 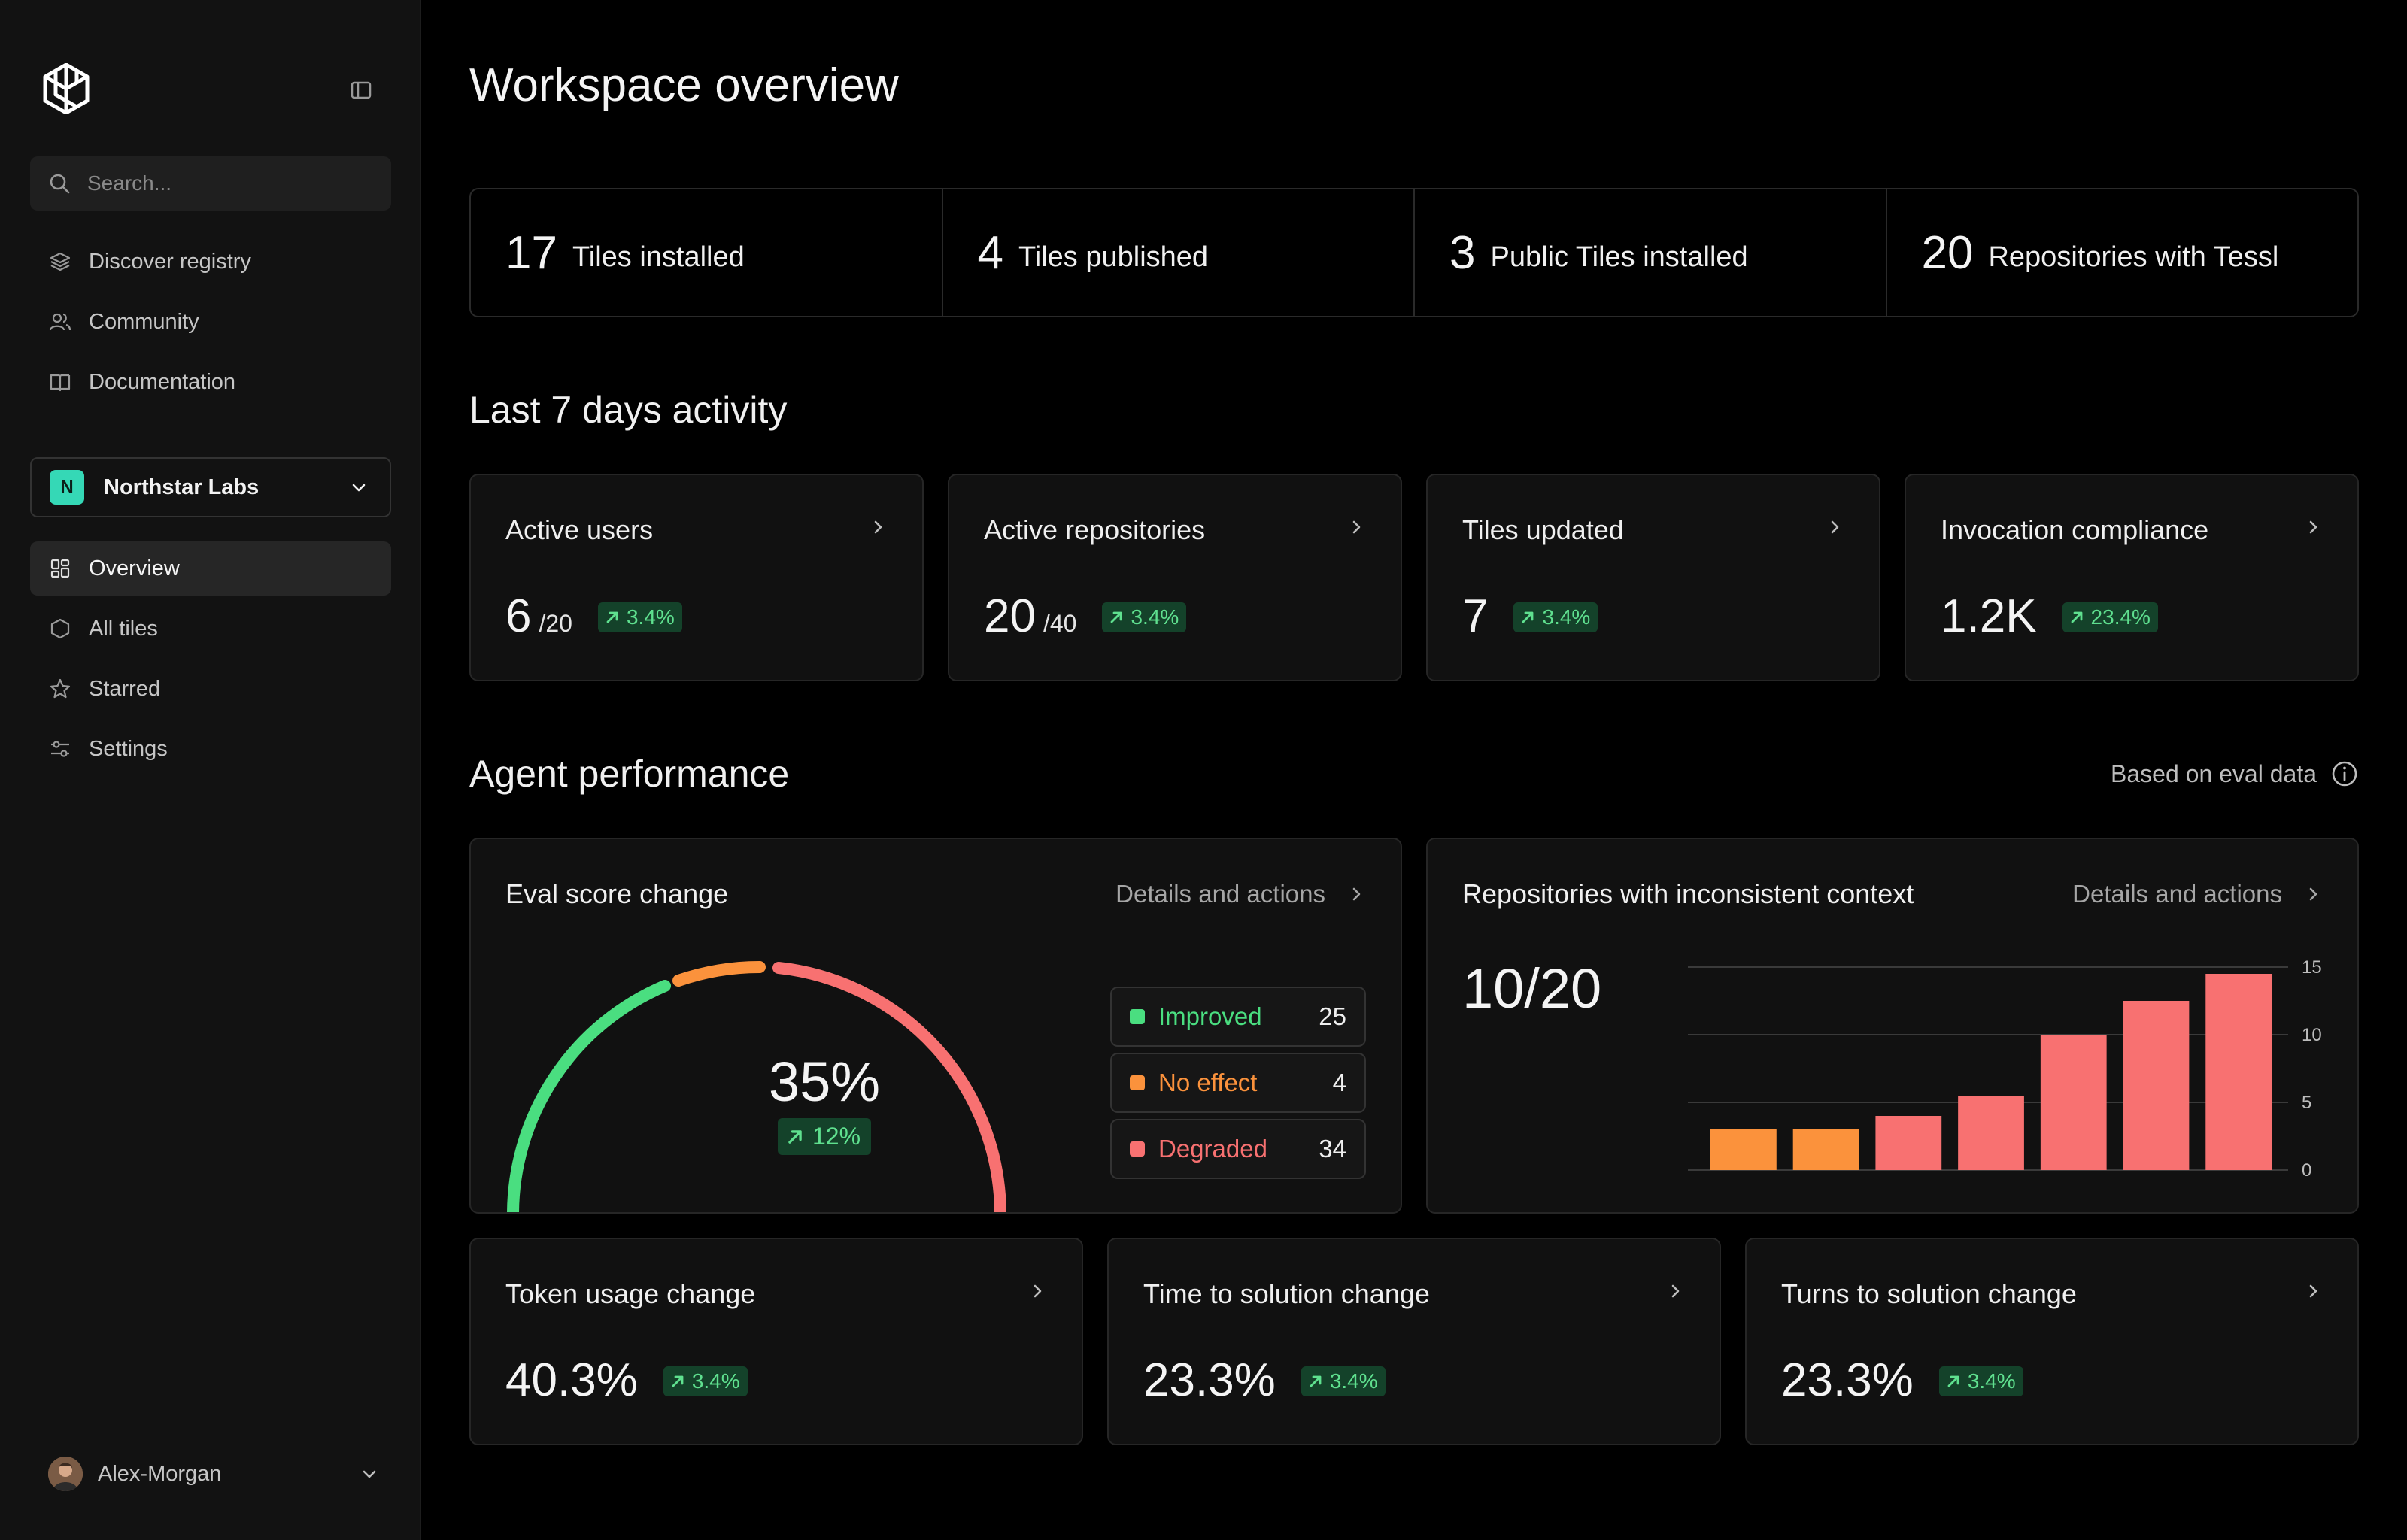 What do you see at coordinates (211, 322) in the screenshot?
I see `sidebar-item-community: Community` at bounding box center [211, 322].